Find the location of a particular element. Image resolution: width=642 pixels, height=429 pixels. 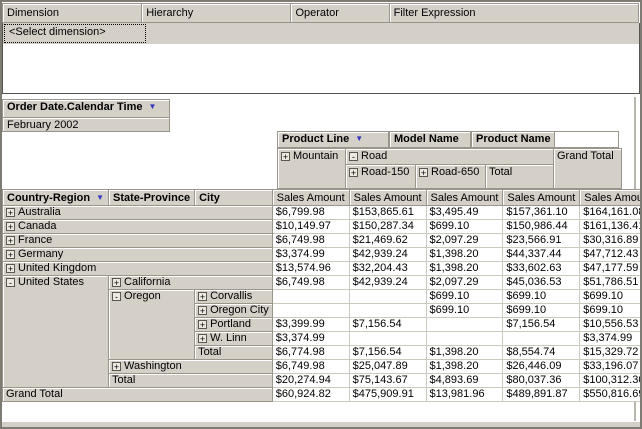

filter-grid-empty-area is located at coordinates (321, 69).